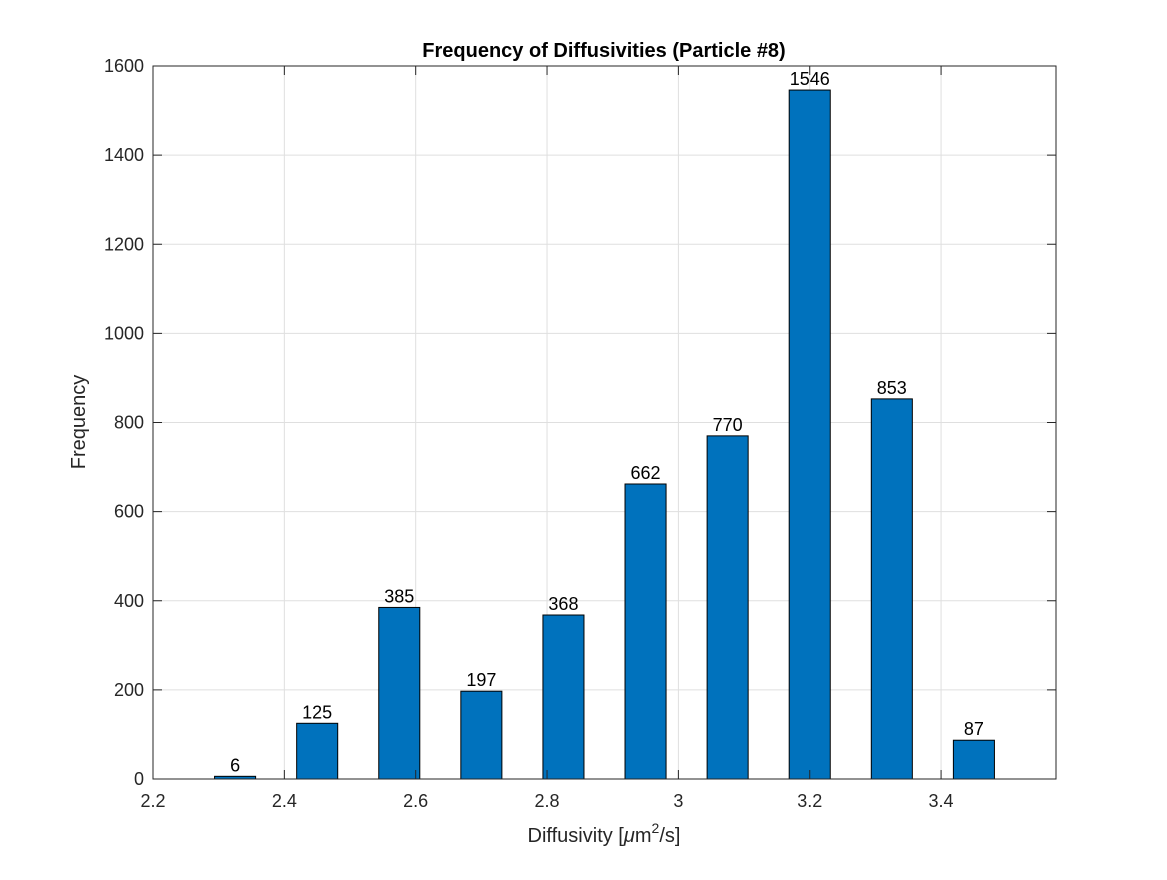 The height and width of the screenshot is (880, 1167). Describe the element at coordinates (79, 422) in the screenshot. I see `y-axis-label: Frequency` at that location.